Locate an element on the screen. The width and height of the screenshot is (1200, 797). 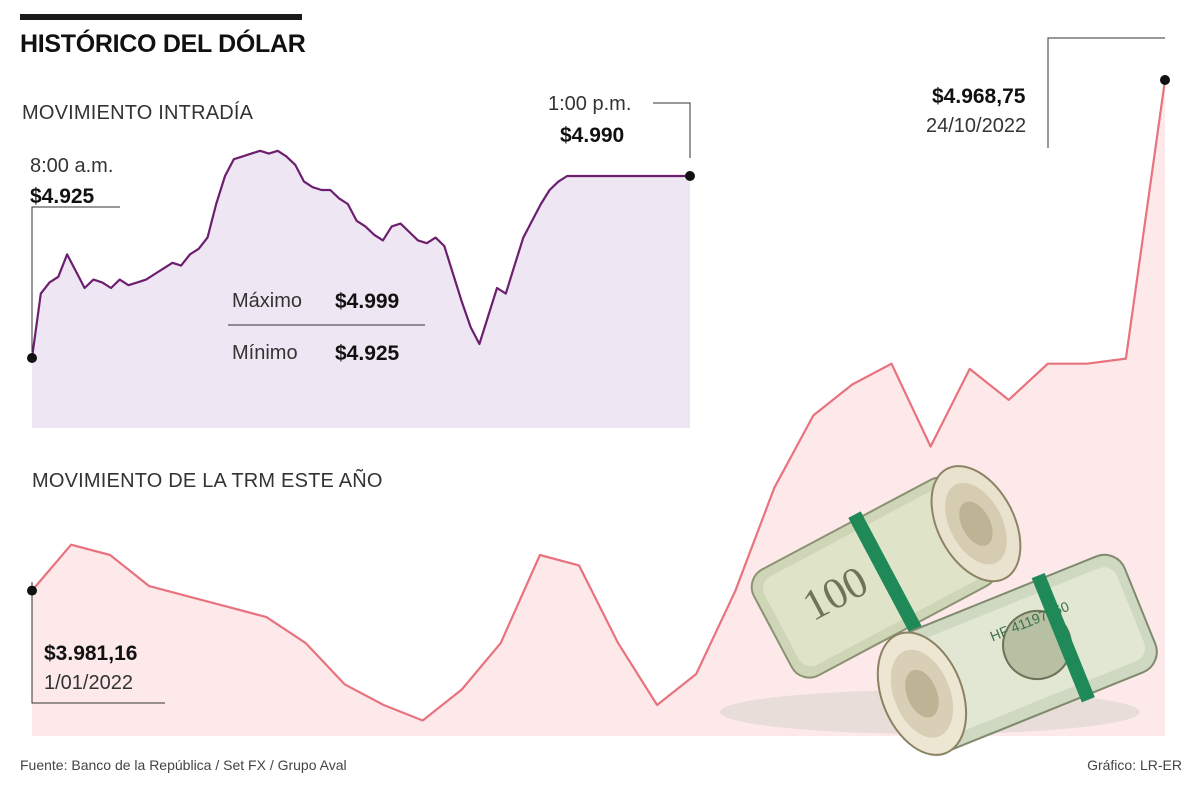
title-rule is located at coordinates (161, 17).